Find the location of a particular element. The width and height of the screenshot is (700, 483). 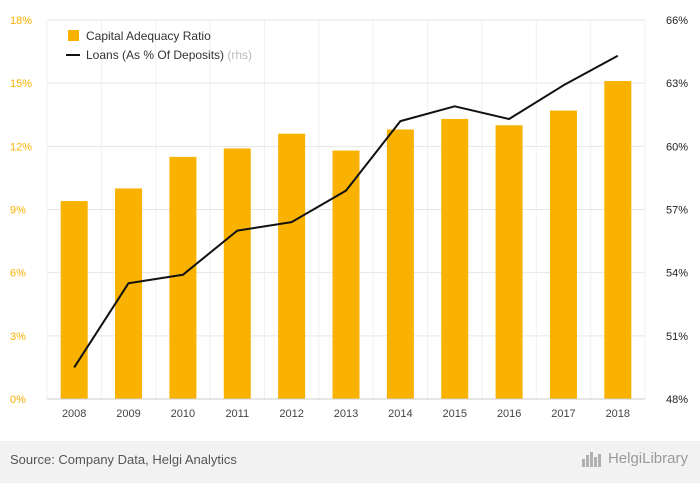

y-left-tick-label: 18% is located at coordinates (21, 21).